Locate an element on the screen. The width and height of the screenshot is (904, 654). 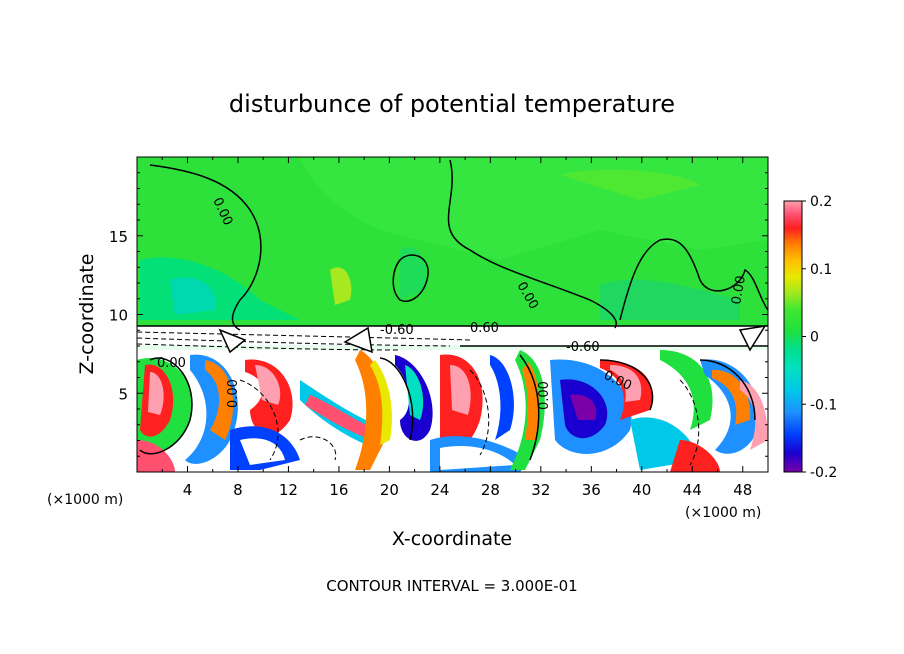
colorbar-tick-label: 0 is located at coordinates (814, 338).